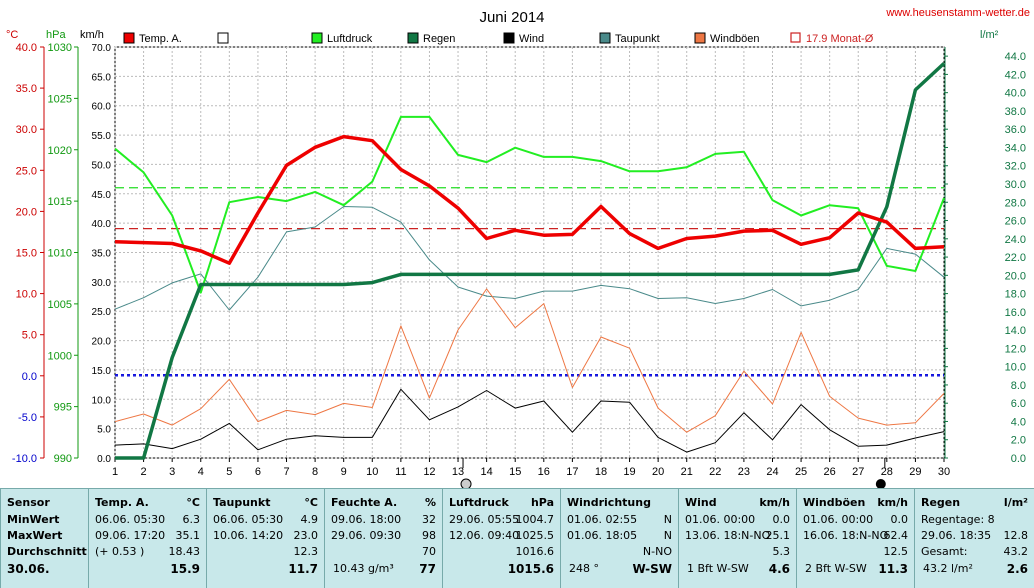 Image resolution: width=1034 pixels, height=588 pixels. Describe the element at coordinates (701, 502) in the screenshot. I see `wind-header: Wind` at that location.